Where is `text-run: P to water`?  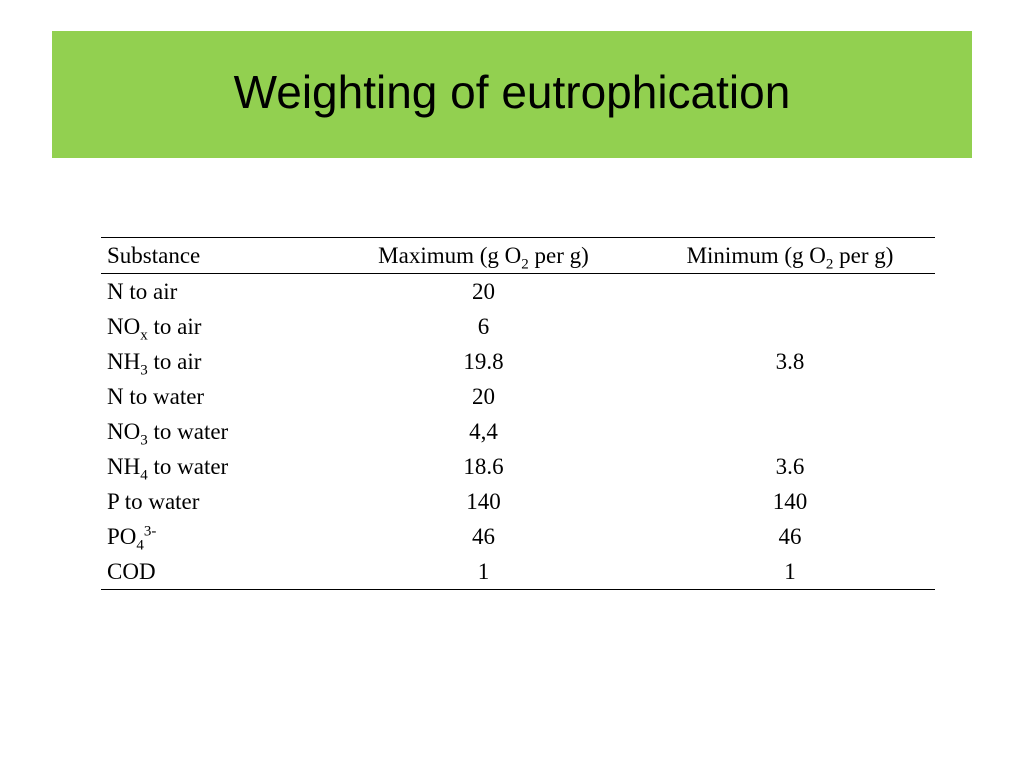
text-run: P to water is located at coordinates (153, 501).